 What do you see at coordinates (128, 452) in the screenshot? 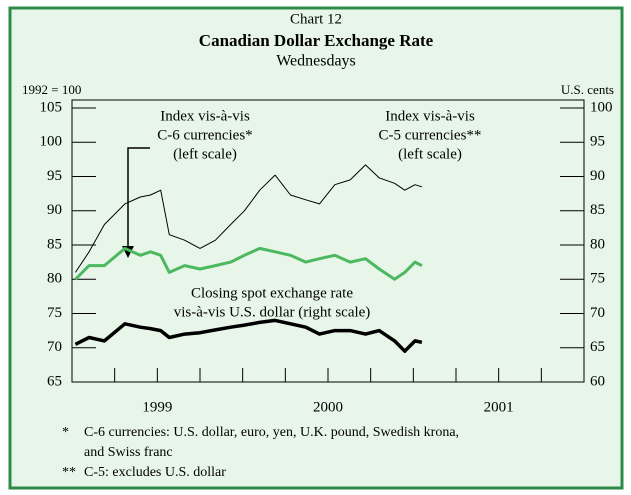
I see `footnote: and Swiss franc` at bounding box center [128, 452].